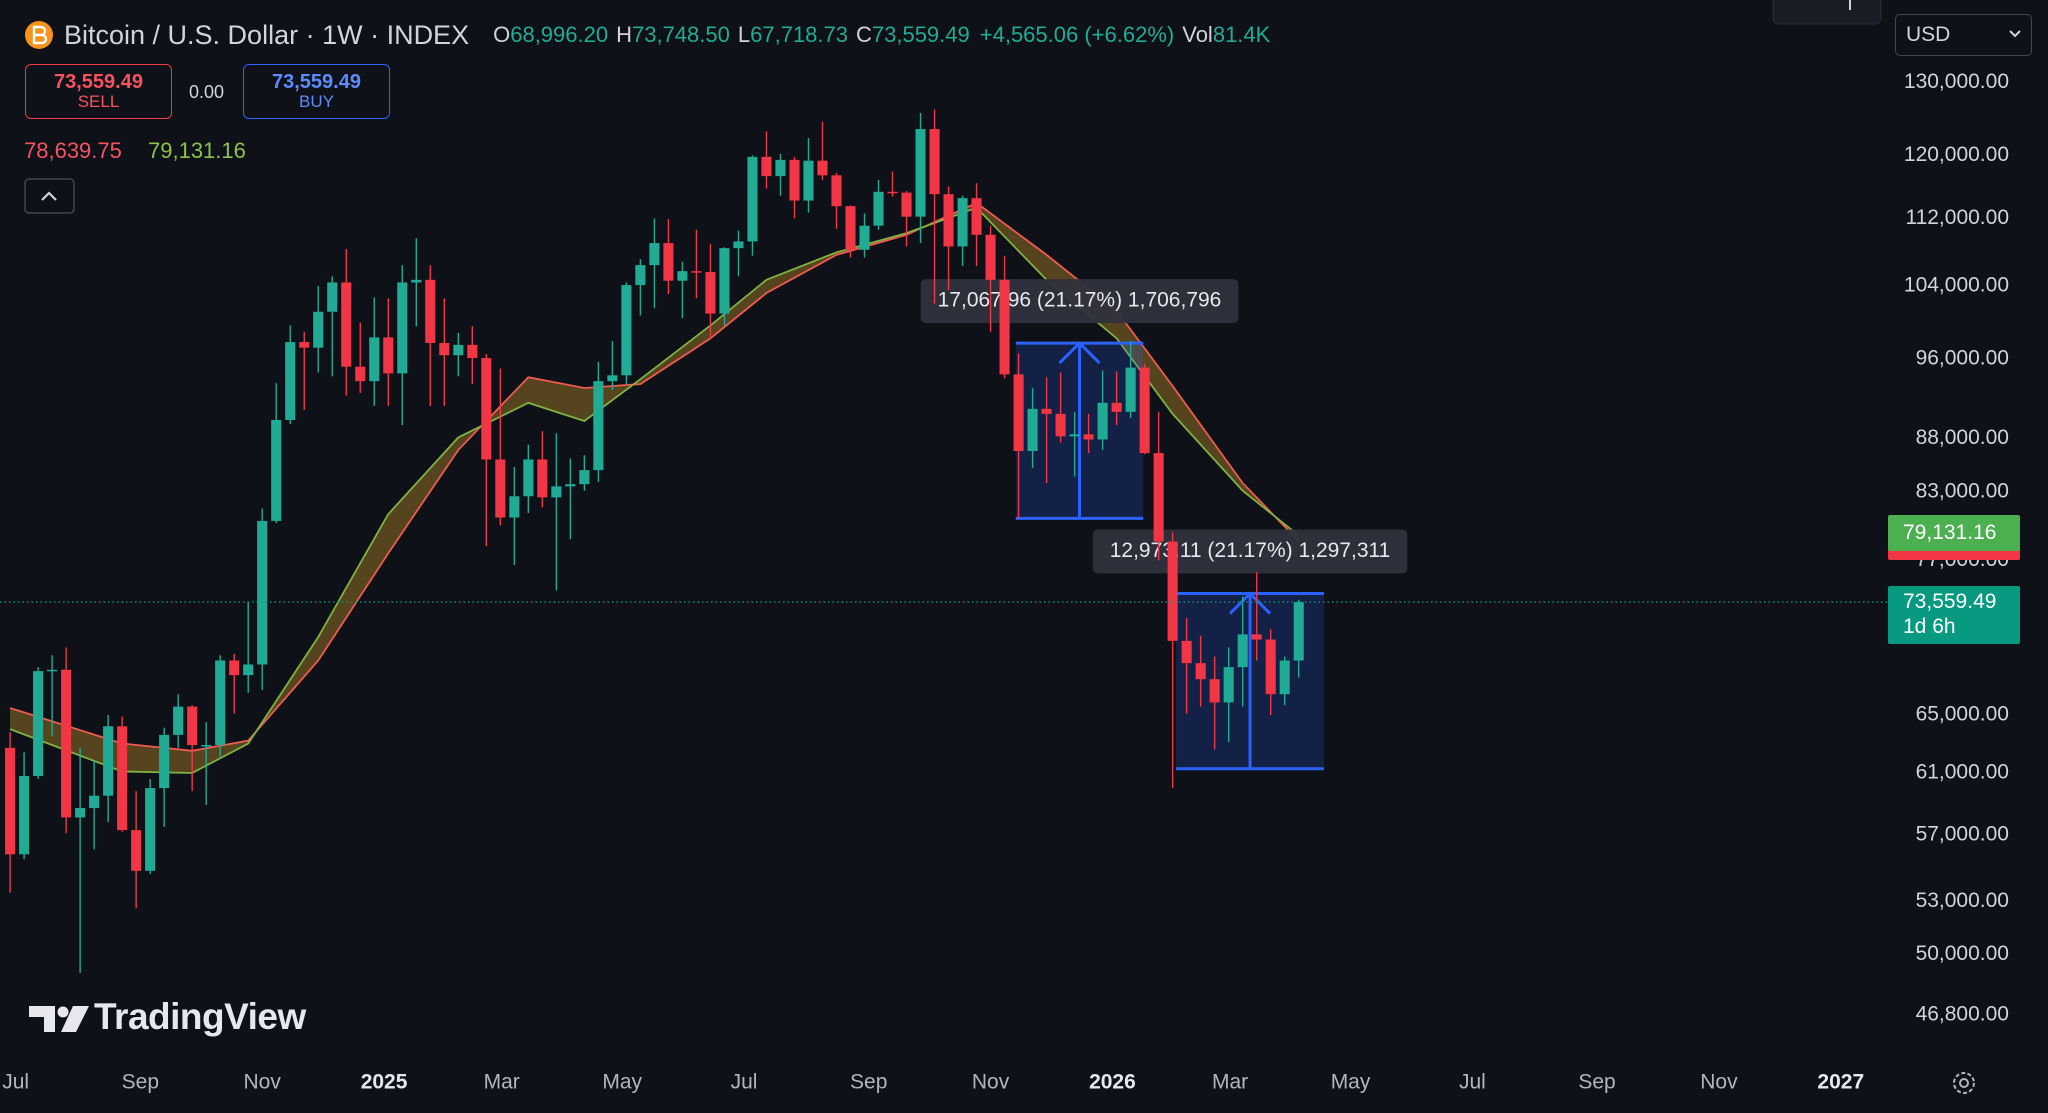  I want to click on x-tick-label: 2027, so click(1840, 1082).